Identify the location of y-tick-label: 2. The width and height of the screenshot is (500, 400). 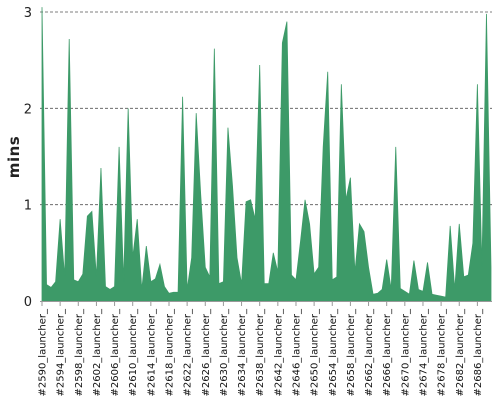
(28, 109).